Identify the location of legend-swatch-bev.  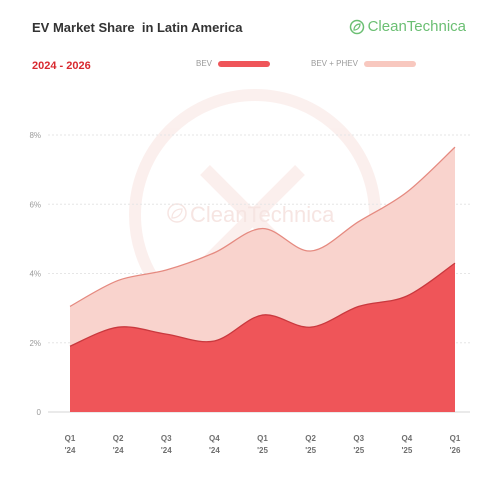
(244, 63).